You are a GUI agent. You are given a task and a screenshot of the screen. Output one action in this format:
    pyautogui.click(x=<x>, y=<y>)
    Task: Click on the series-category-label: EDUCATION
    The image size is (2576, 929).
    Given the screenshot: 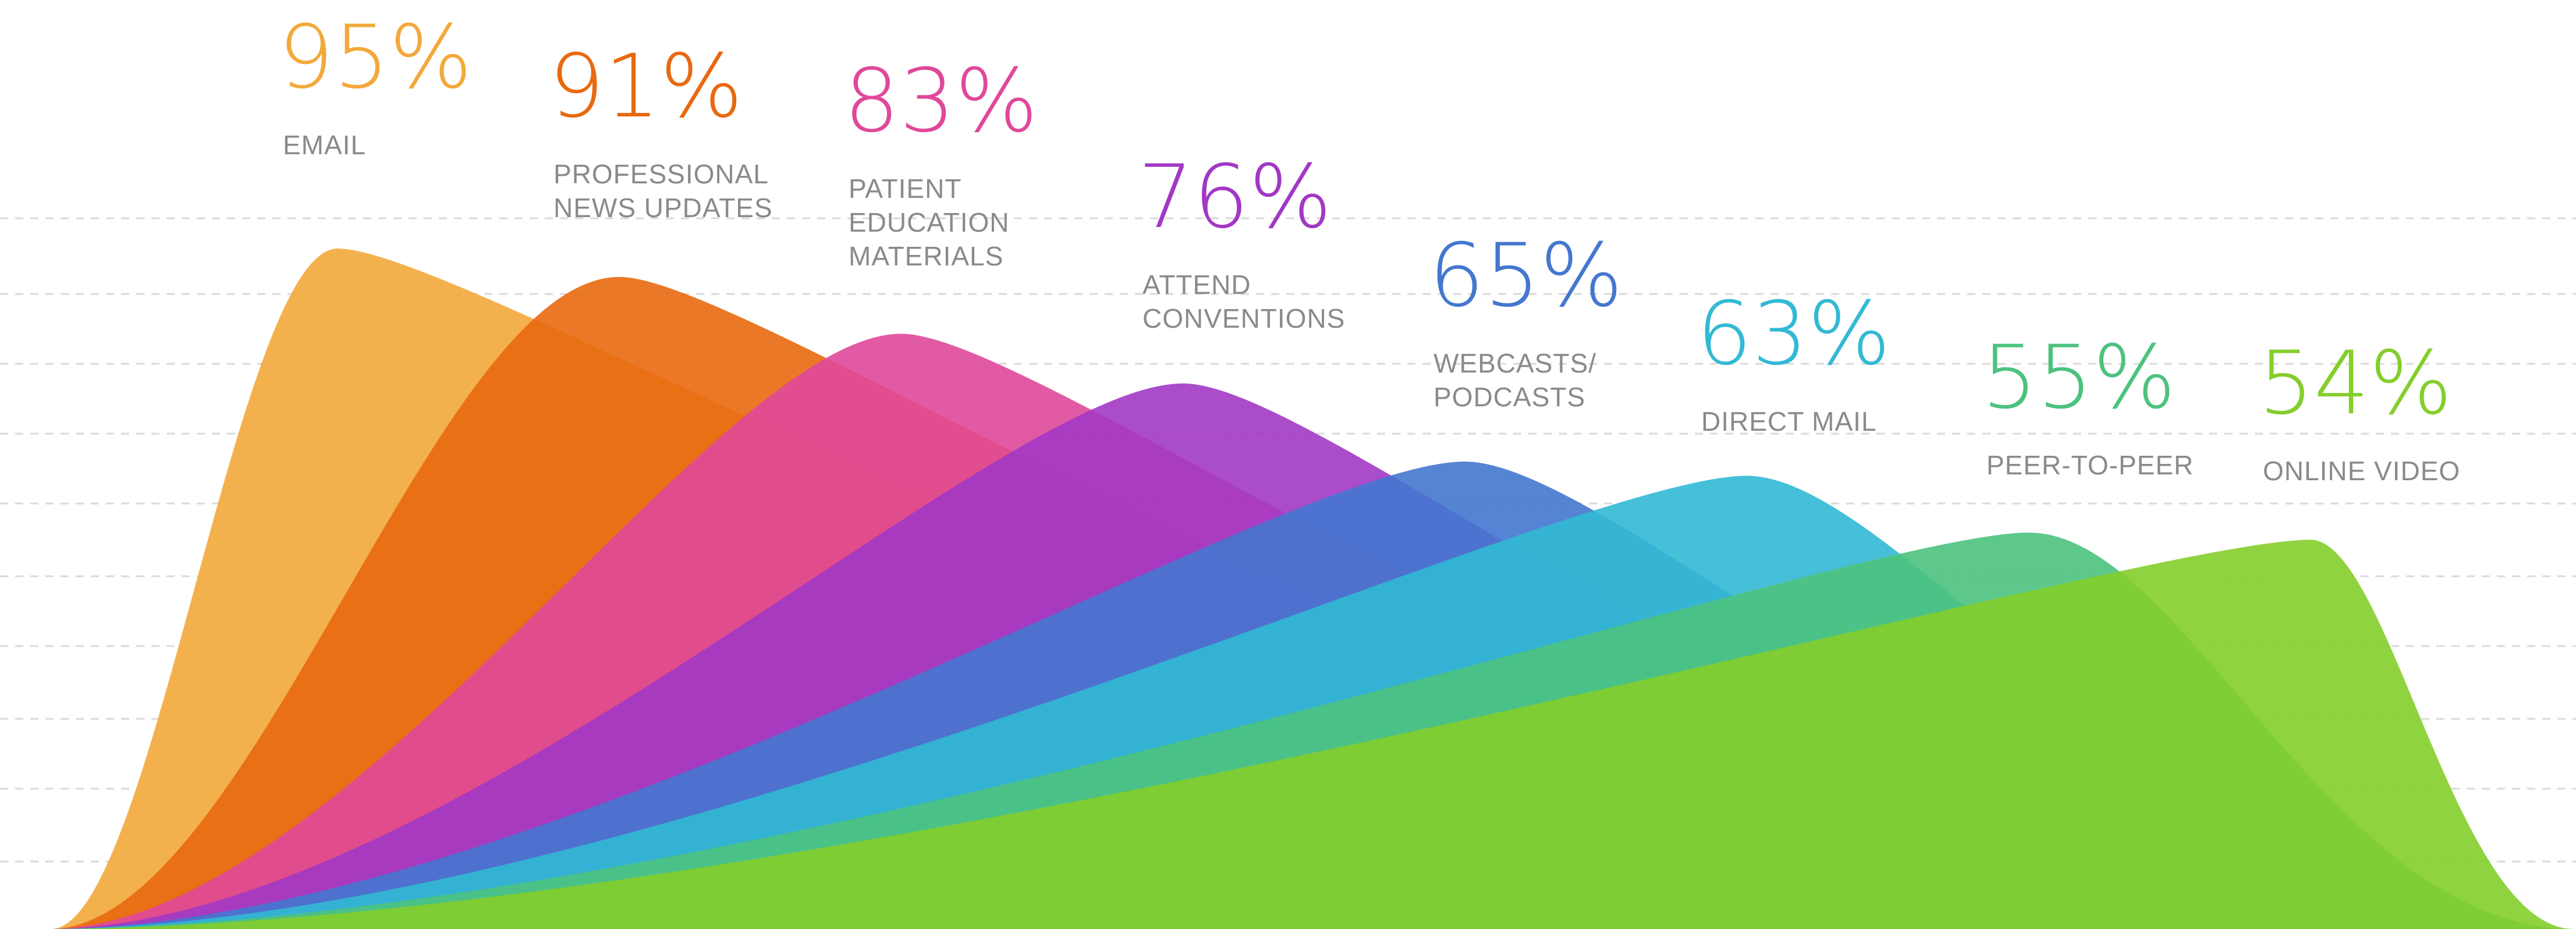 What is the action you would take?
    pyautogui.click(x=930, y=222)
    